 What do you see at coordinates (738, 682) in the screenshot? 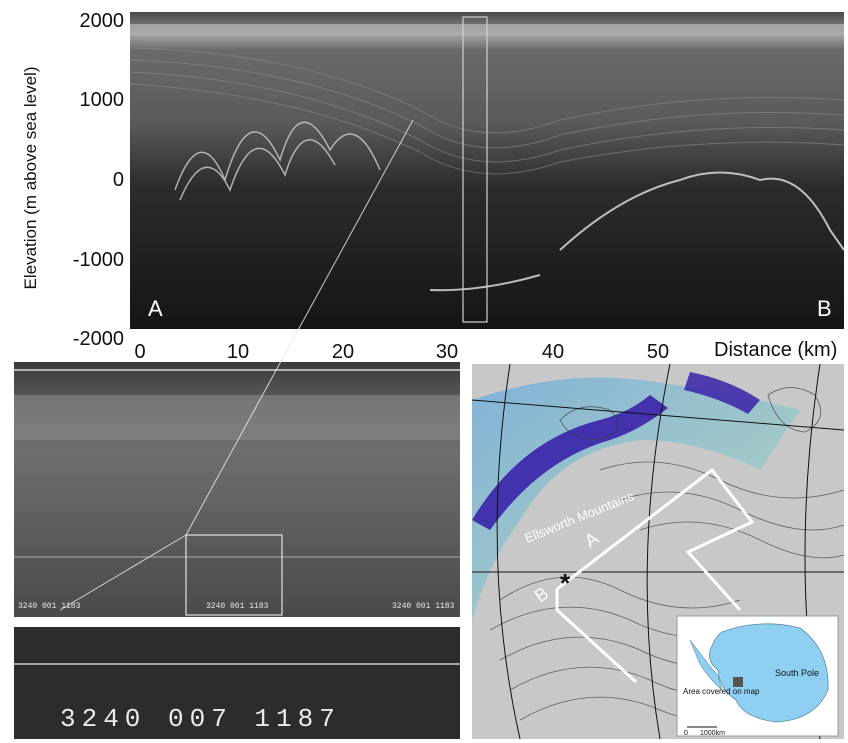
I see `area-box` at bounding box center [738, 682].